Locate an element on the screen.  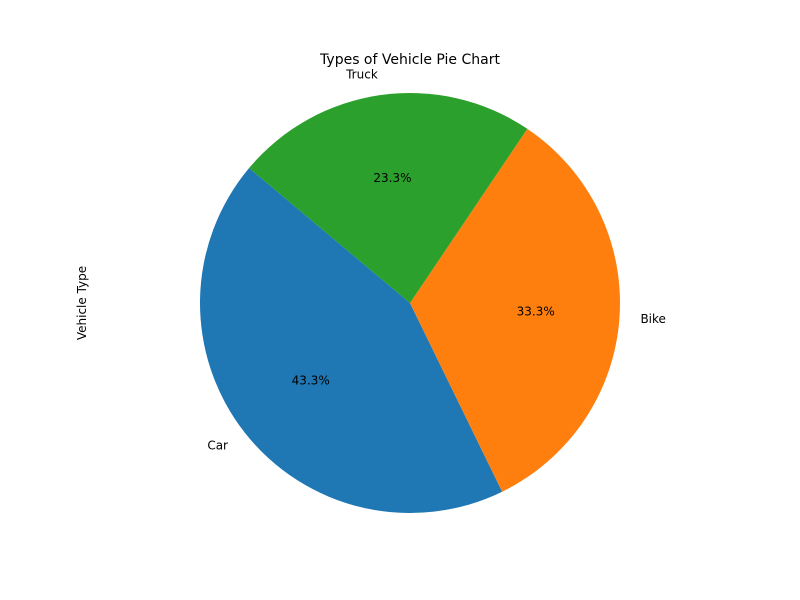
chart-title: Types of Vehicle Pie Chart is located at coordinates (409, 60).